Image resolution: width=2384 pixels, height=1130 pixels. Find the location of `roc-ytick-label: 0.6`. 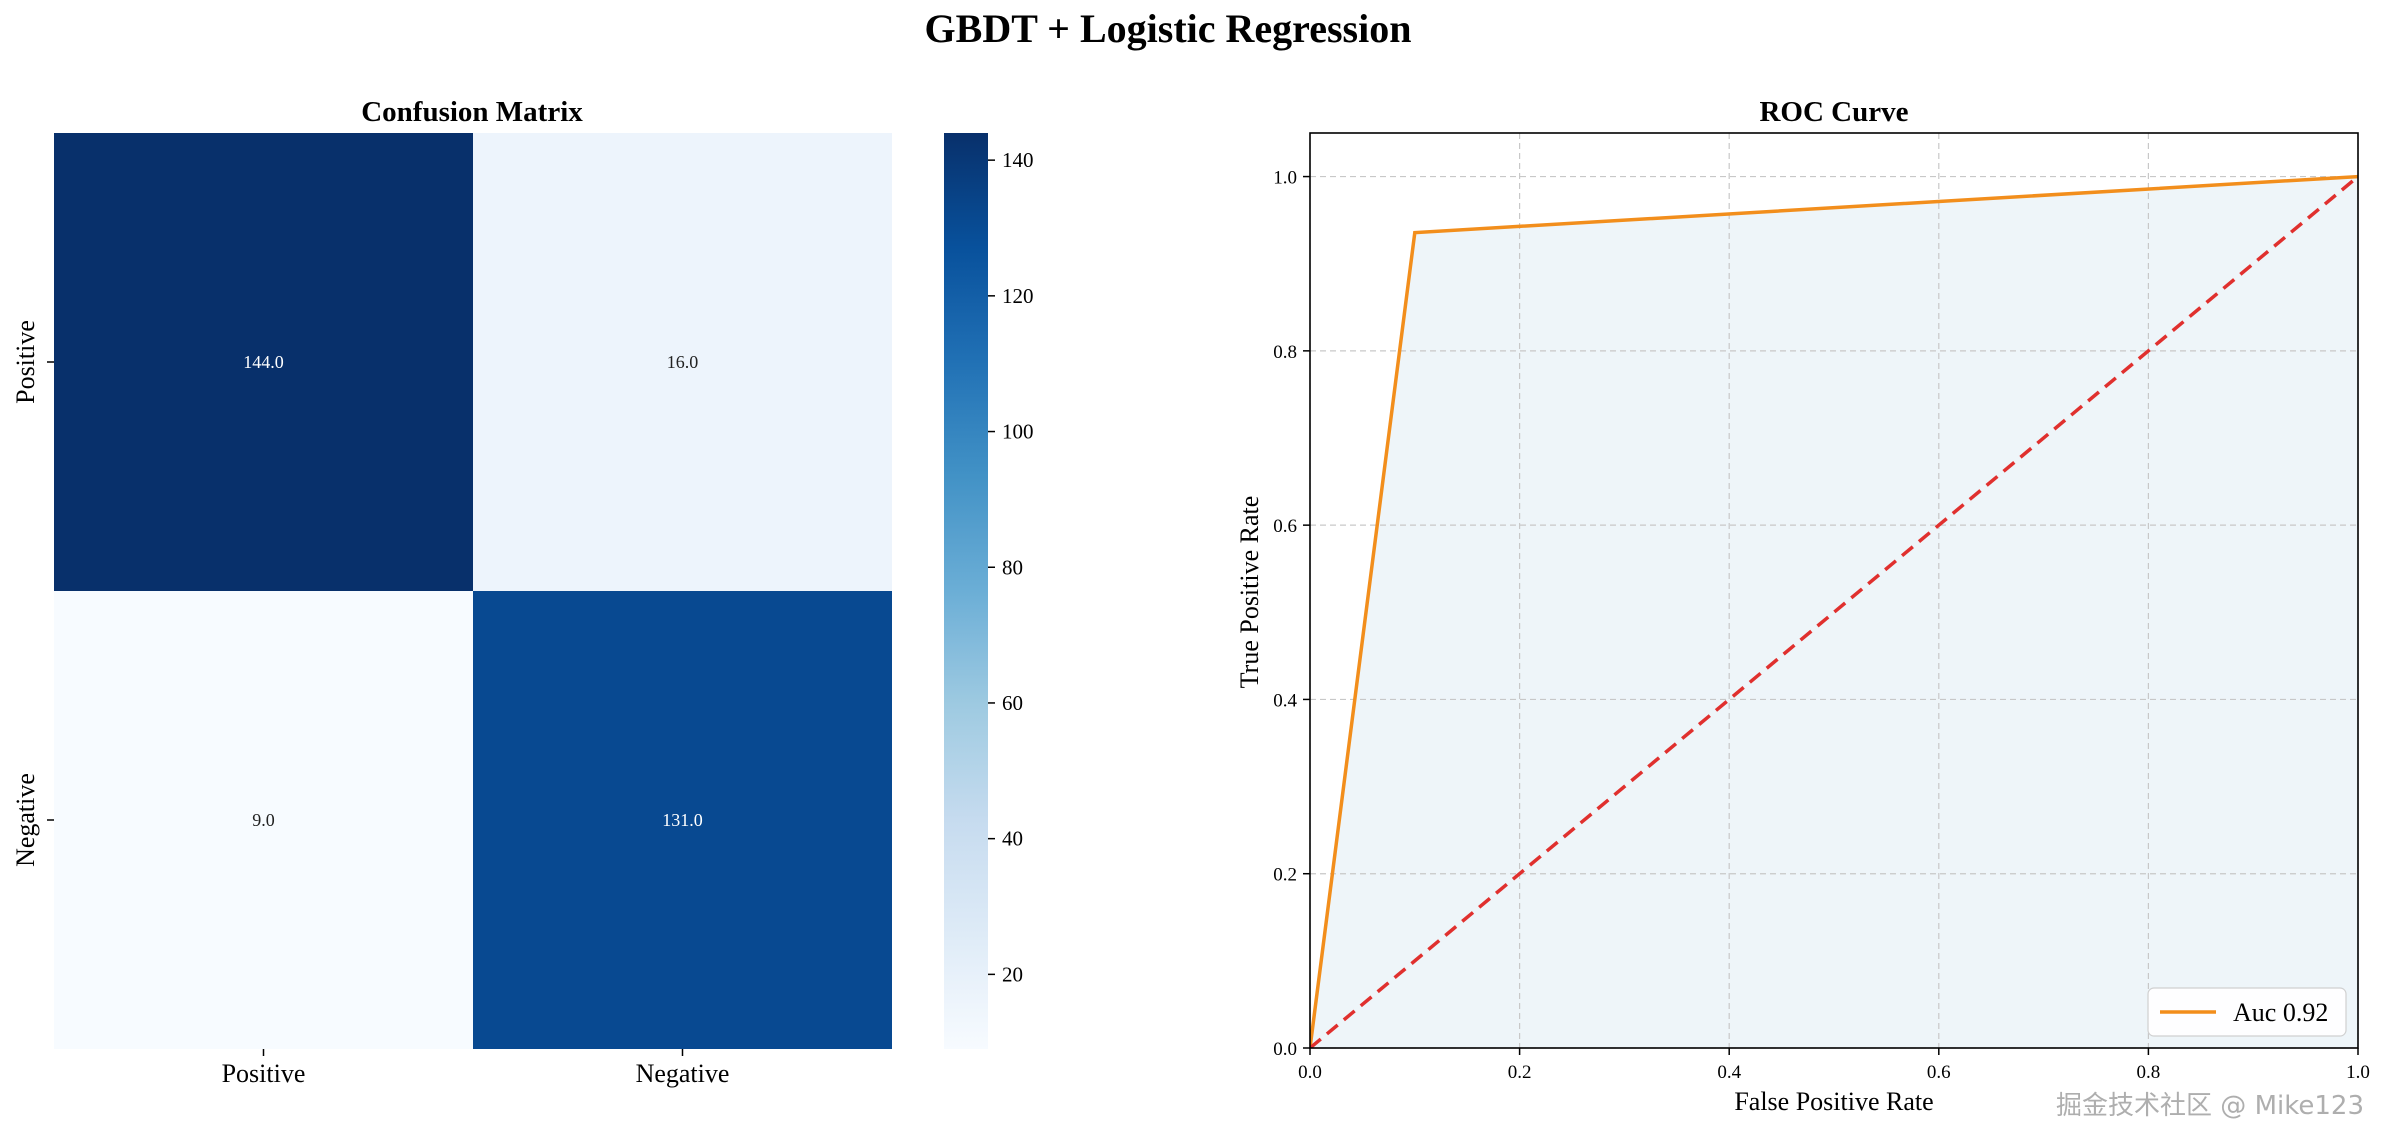

roc-ytick-label: 0.6 is located at coordinates (1285, 526).